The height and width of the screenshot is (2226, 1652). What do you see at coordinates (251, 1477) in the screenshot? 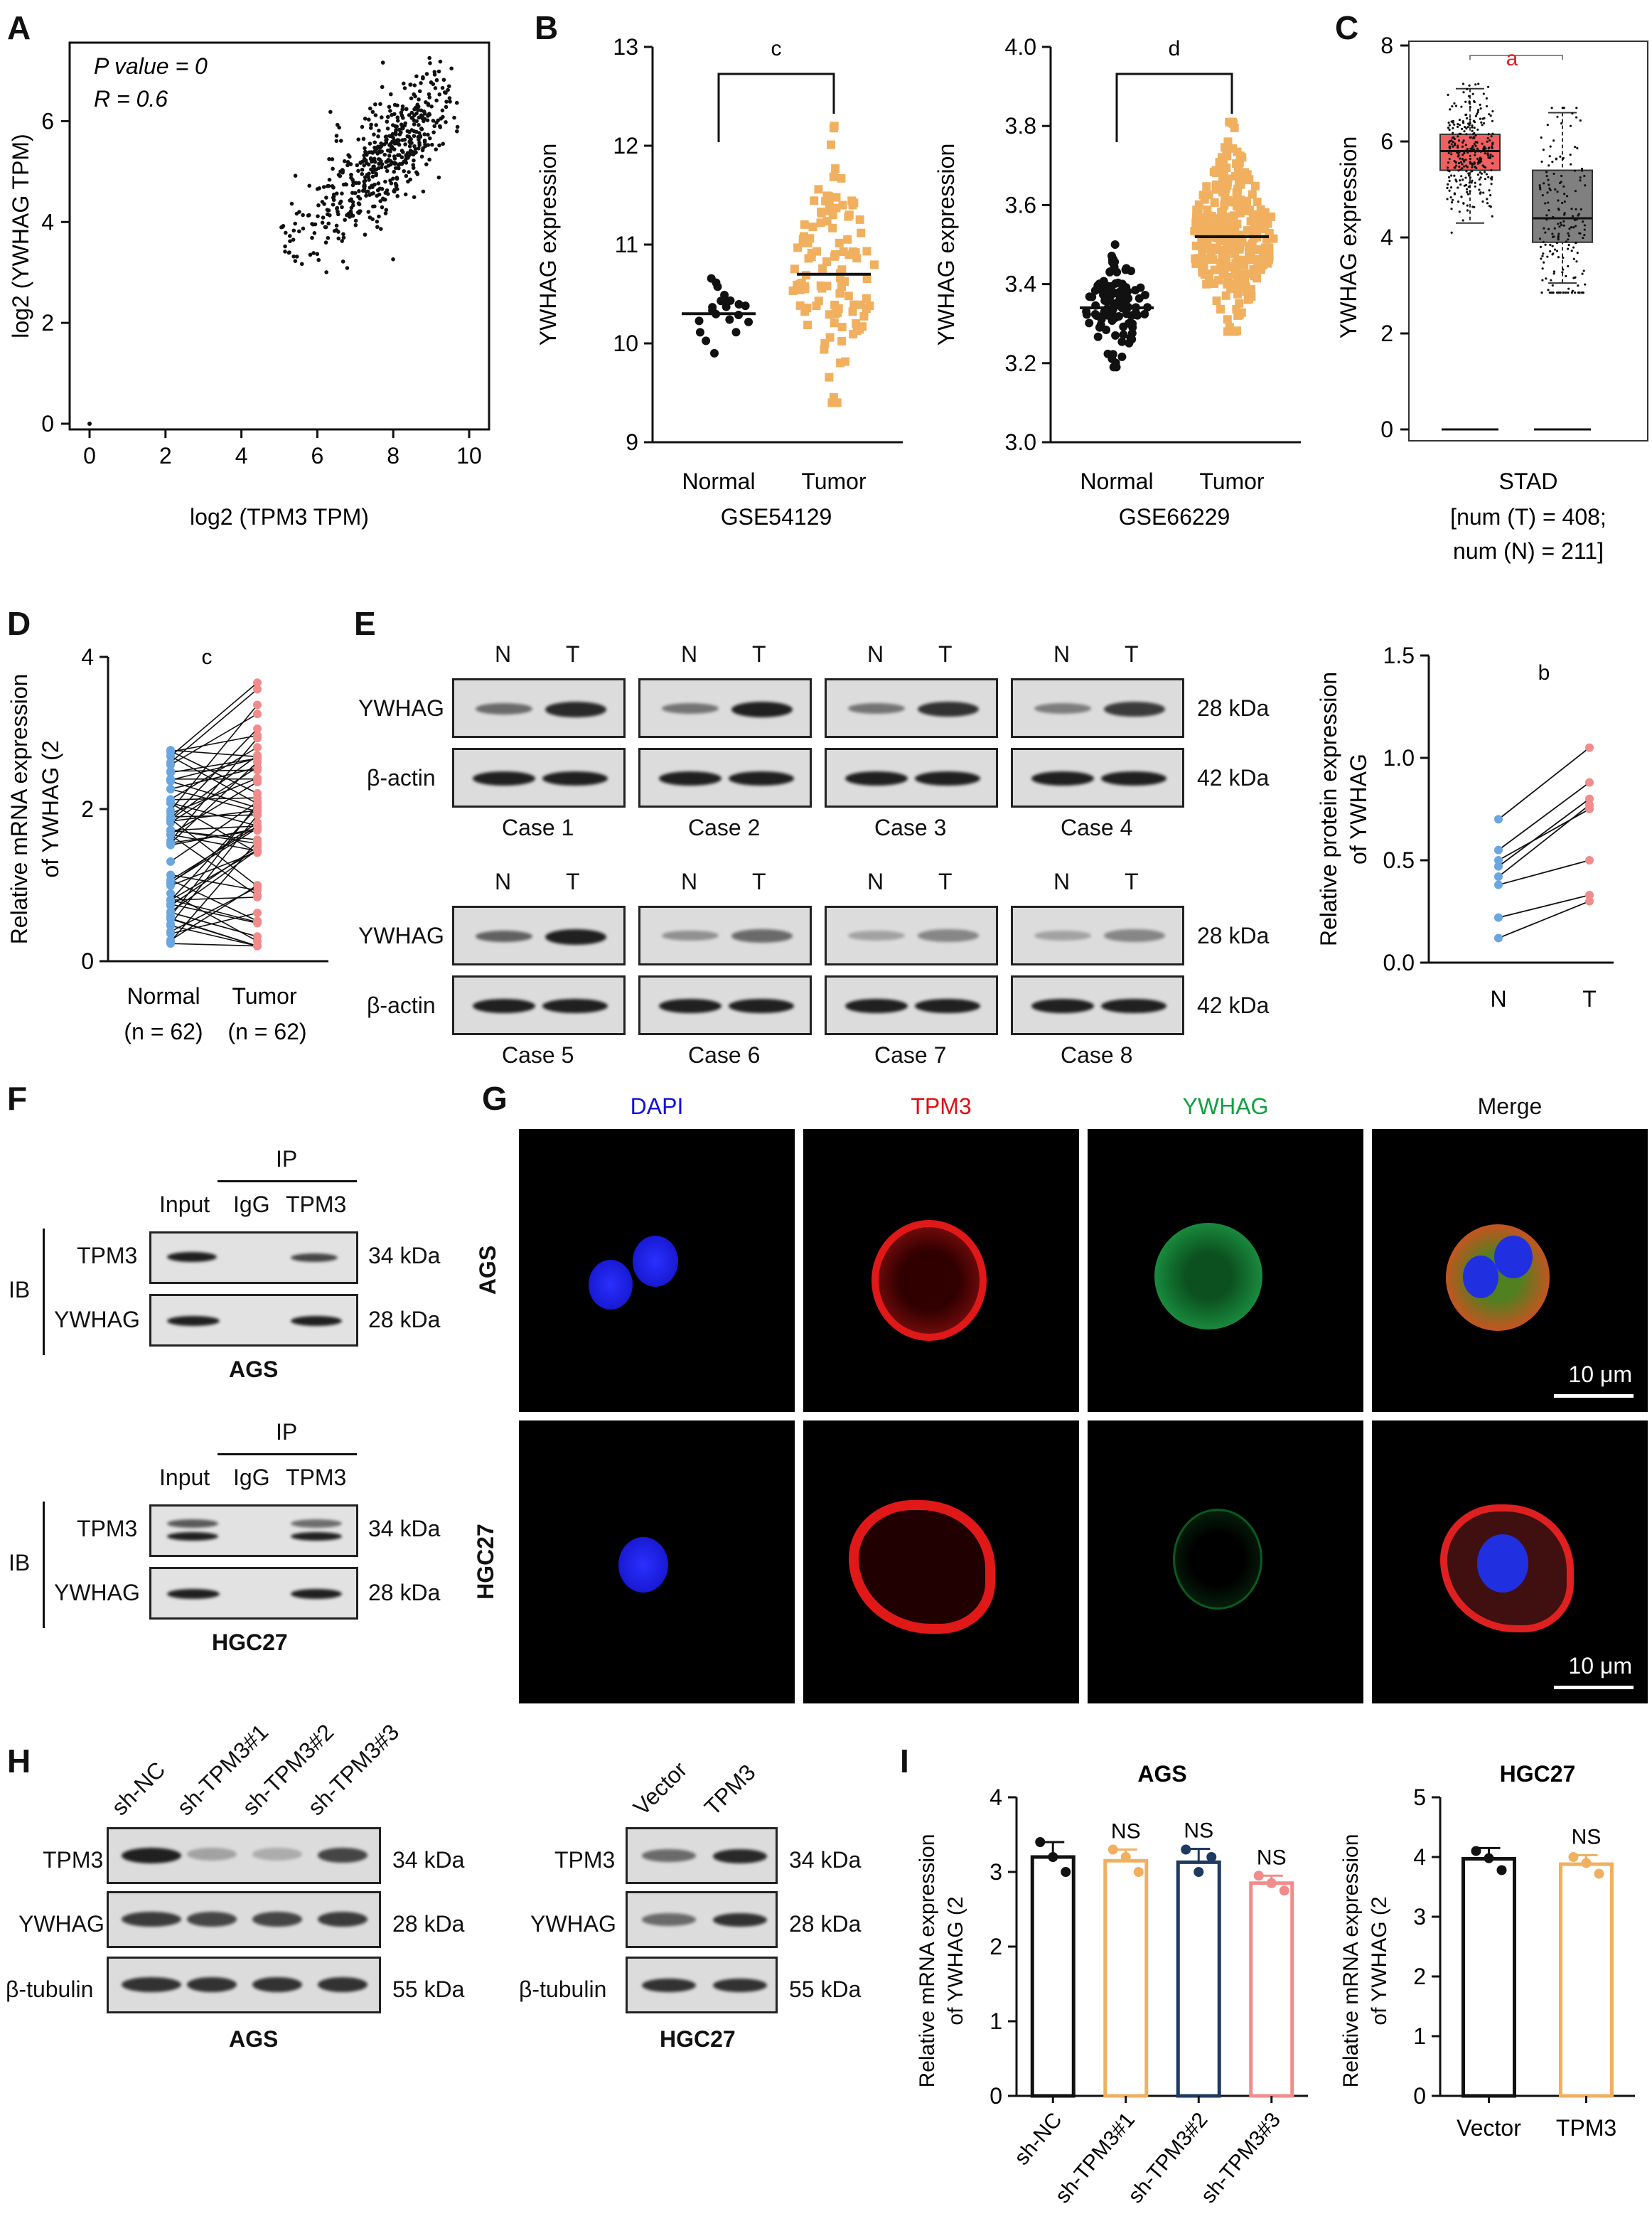
I see `lane-label: IgG` at bounding box center [251, 1477].